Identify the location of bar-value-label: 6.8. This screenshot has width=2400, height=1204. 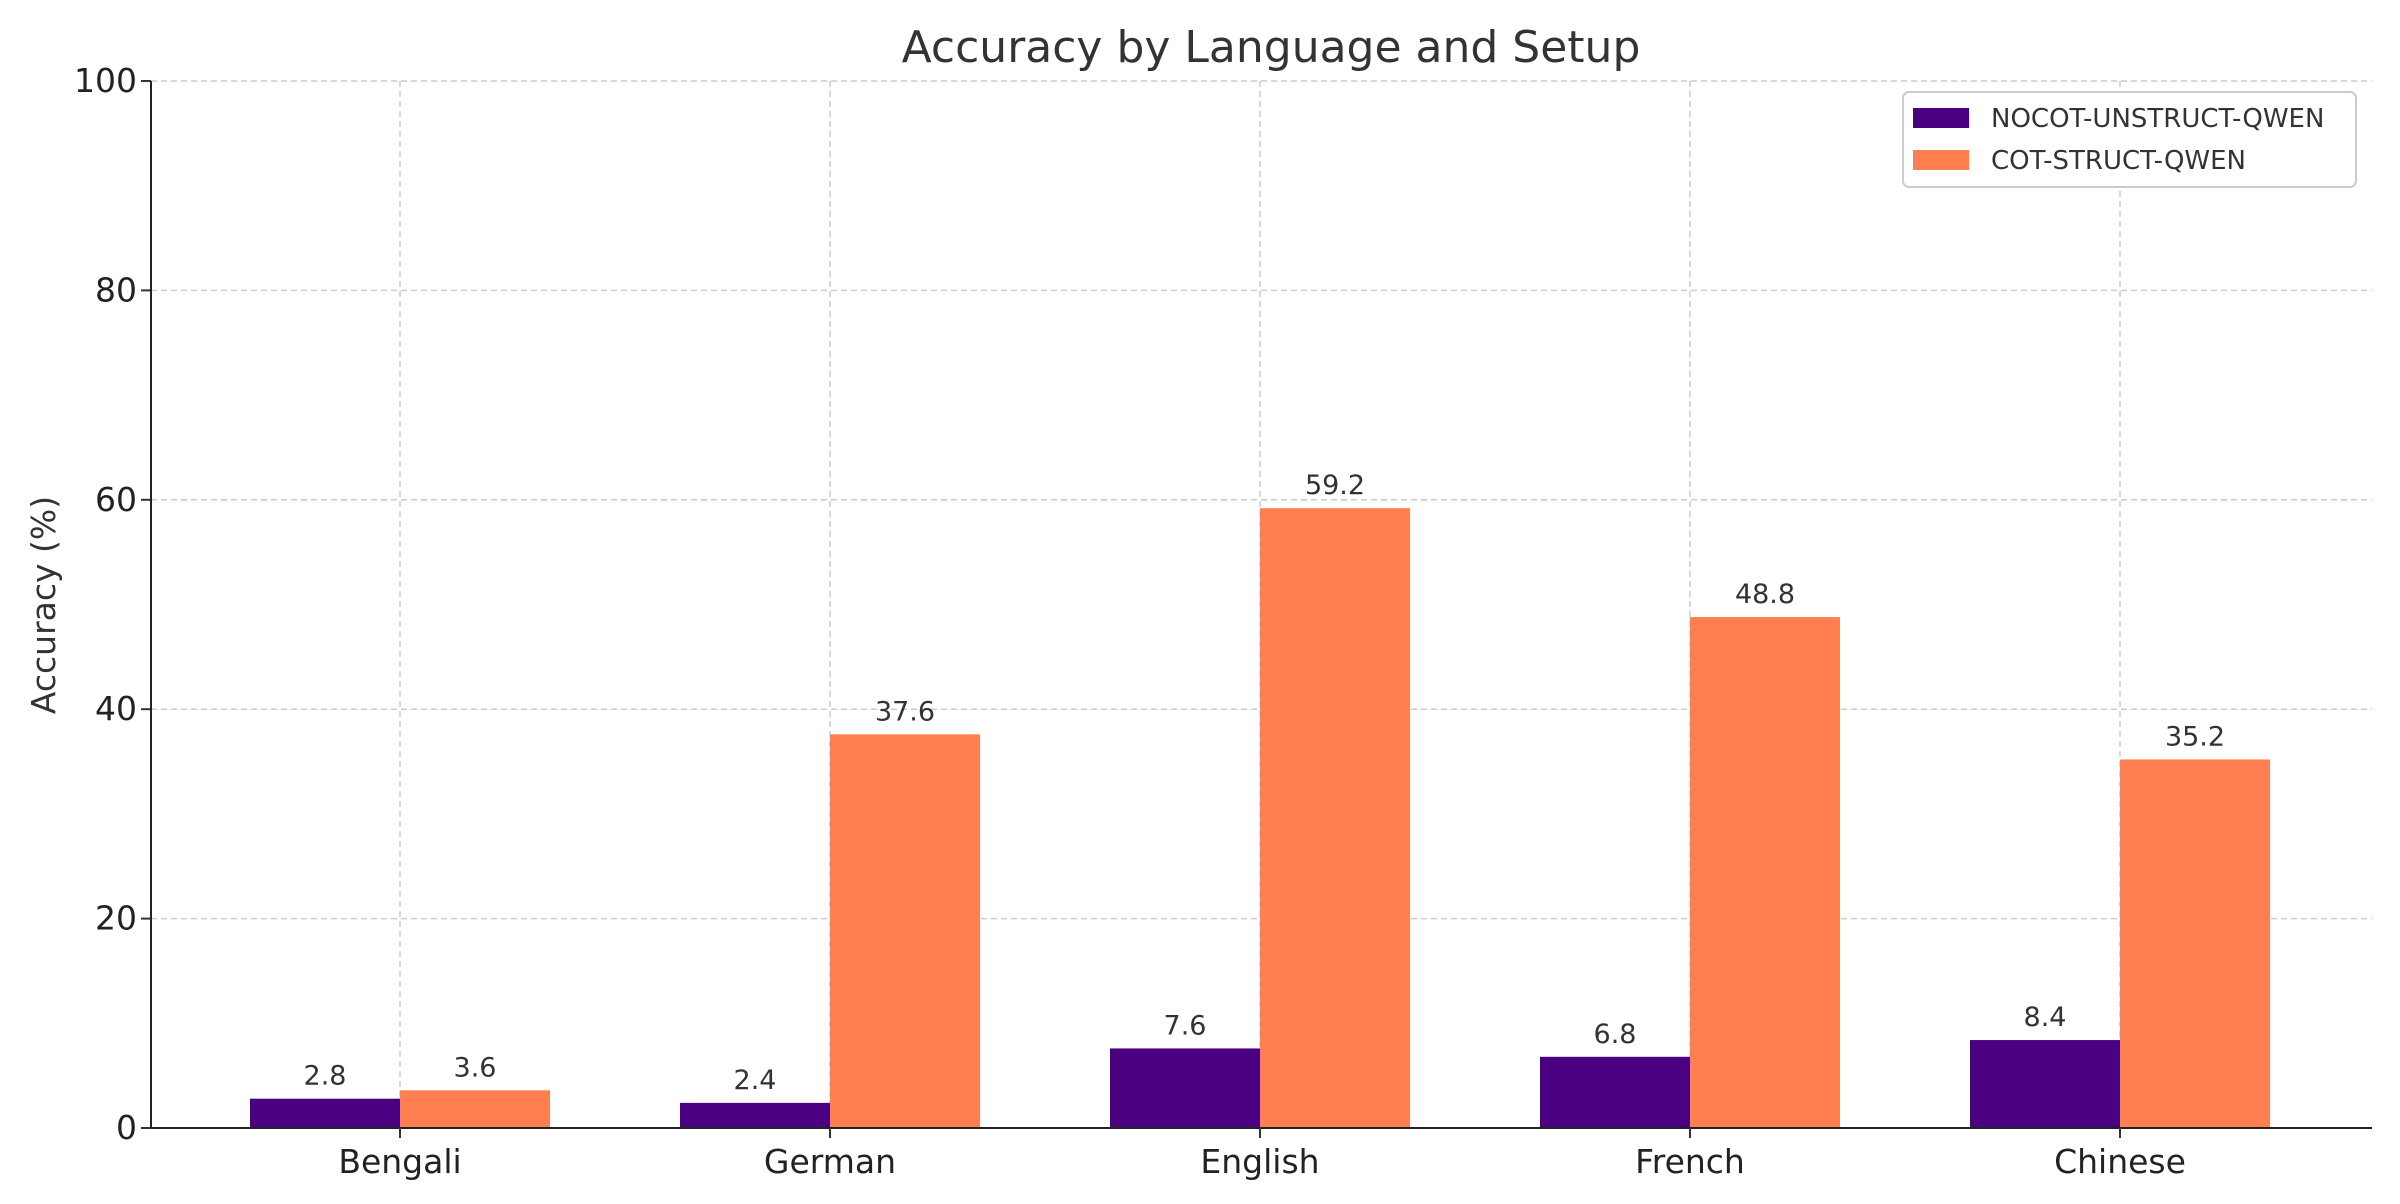
(1615, 1034).